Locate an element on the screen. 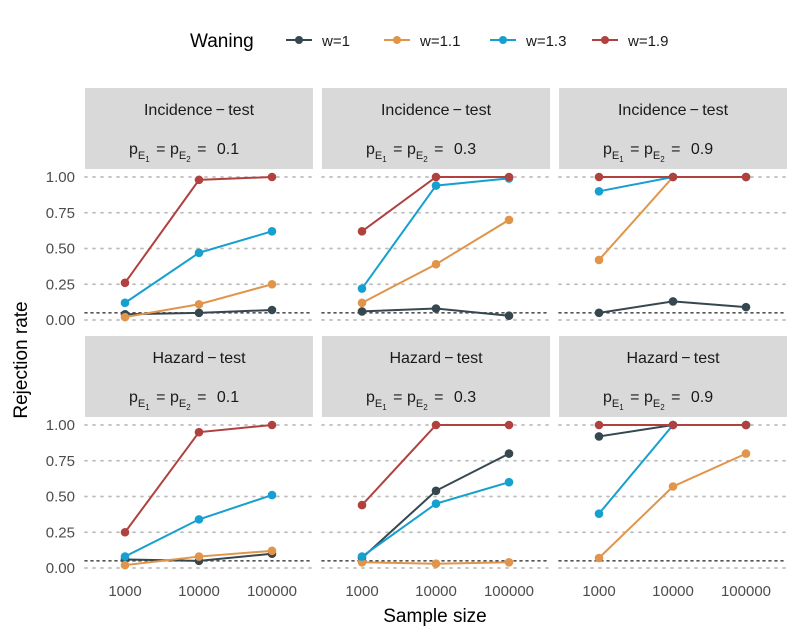 The image size is (797, 638). facet-p-label: pE1 = pE2 = 0.3 is located at coordinates (421, 152).